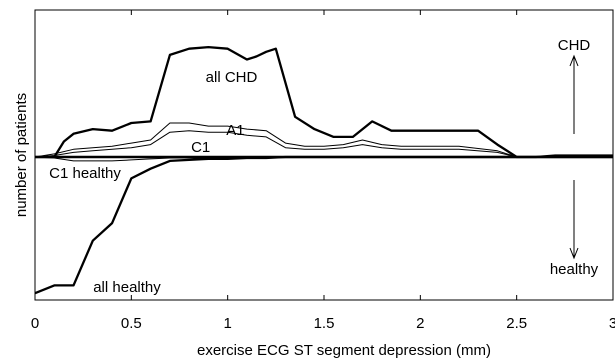 The height and width of the screenshot is (360, 615). I want to click on label-all-chd: all CHD, so click(232, 77).